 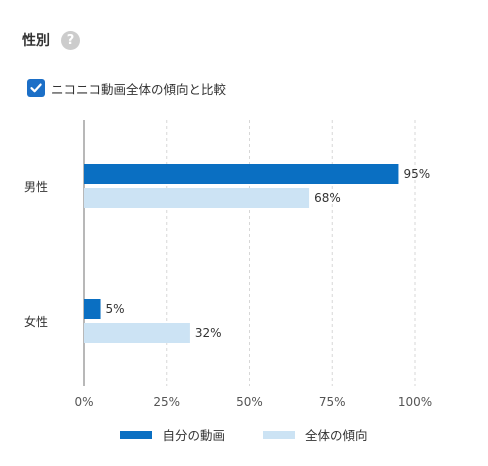 What do you see at coordinates (327, 198) in the screenshot?
I see `bar-value-label: 68%` at bounding box center [327, 198].